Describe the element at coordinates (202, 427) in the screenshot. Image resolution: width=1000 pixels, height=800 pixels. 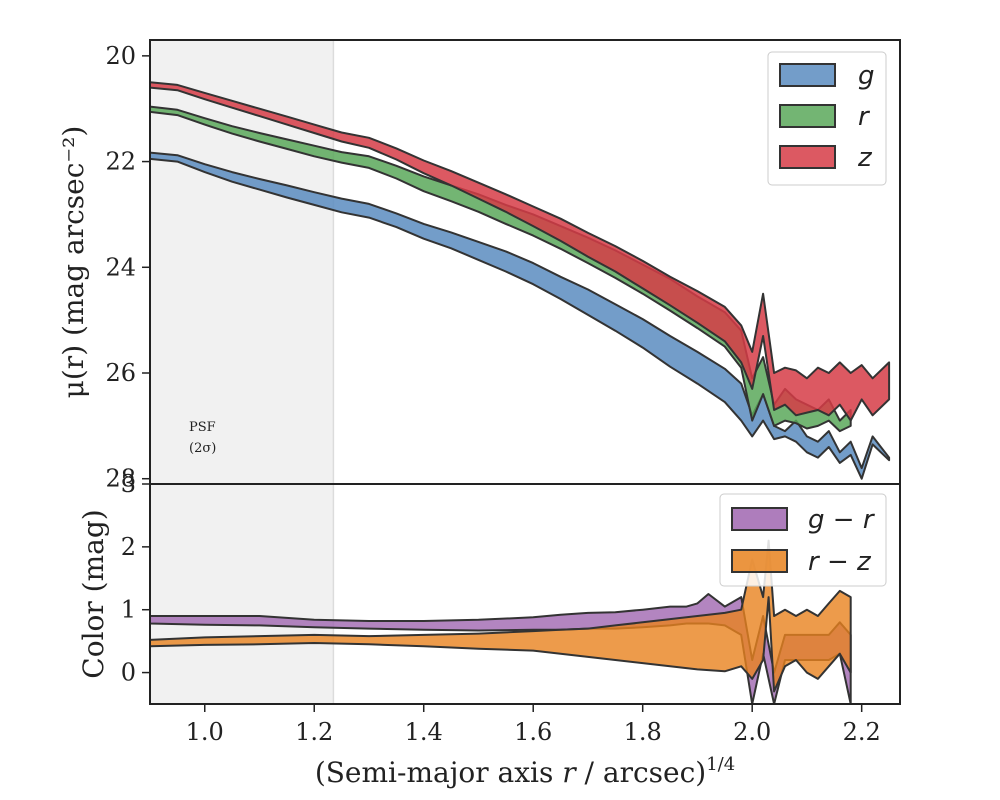
I see `psf-label-line1: PSF` at that location.